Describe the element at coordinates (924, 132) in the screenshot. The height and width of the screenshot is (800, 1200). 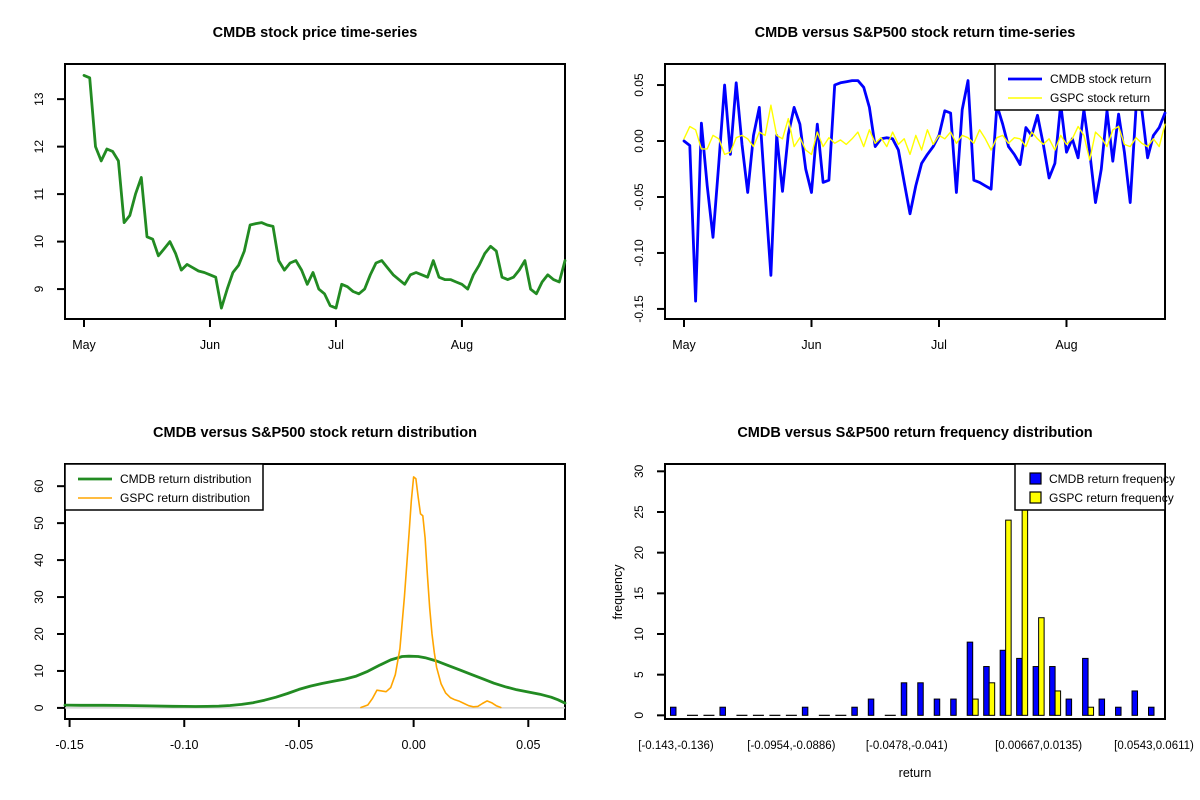
I see `gspc-stock-return-line` at that location.